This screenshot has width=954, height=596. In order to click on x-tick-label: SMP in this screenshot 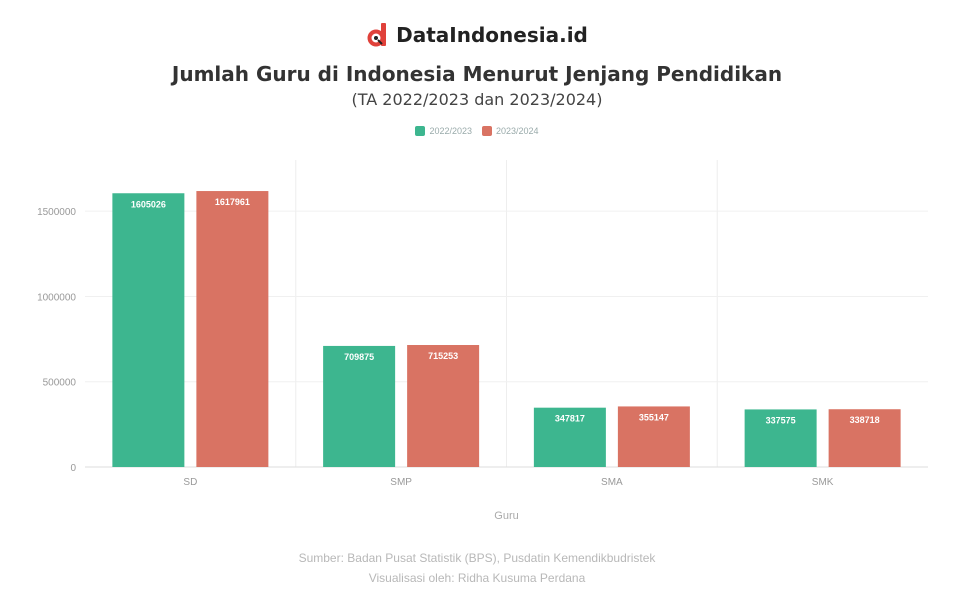, I will do `click(401, 482)`.